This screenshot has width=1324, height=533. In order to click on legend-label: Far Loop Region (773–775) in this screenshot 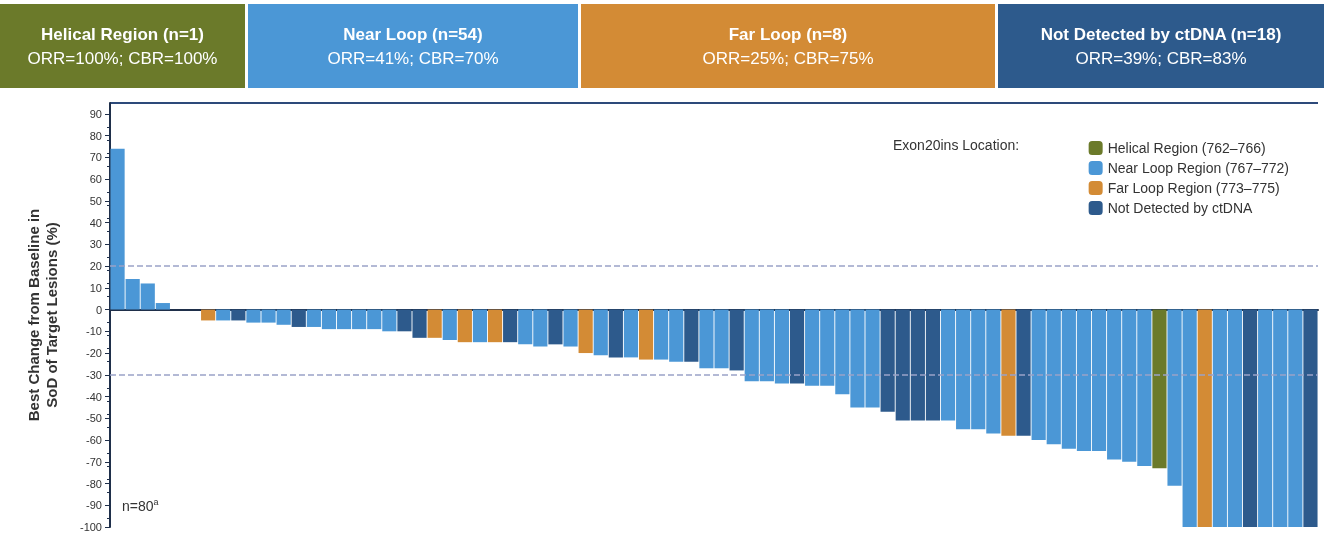, I will do `click(1193, 188)`.